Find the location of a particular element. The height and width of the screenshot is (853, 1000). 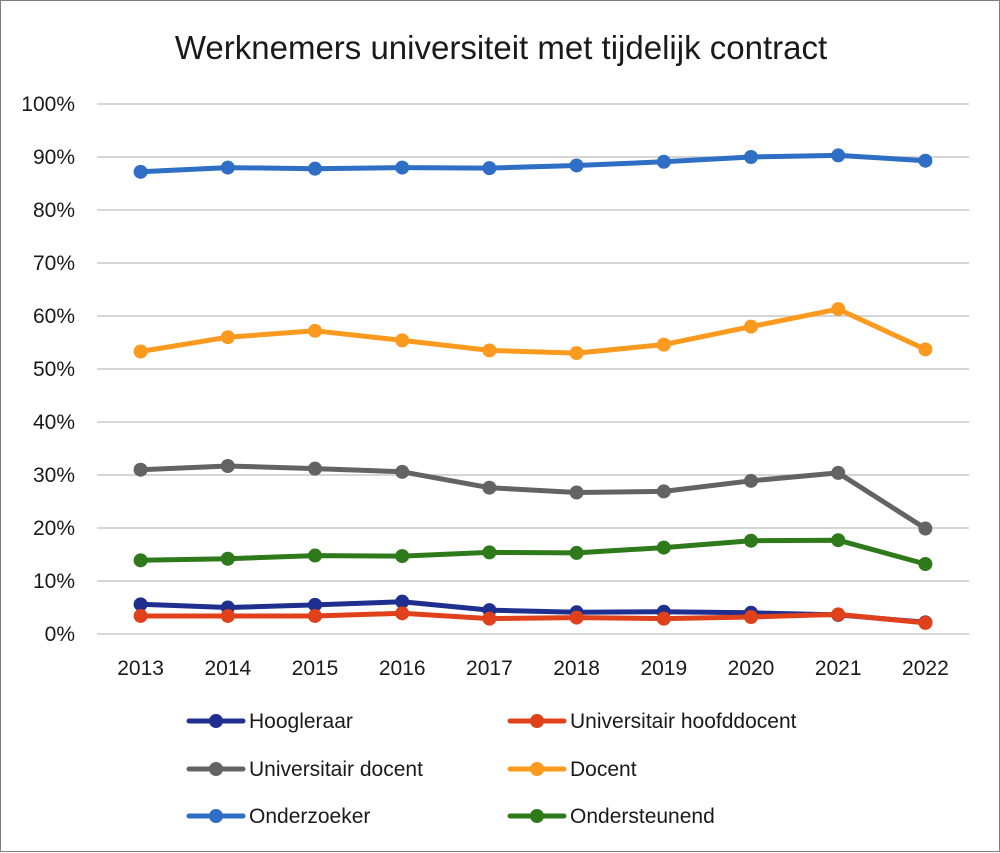

data-point-docent-2015 is located at coordinates (315, 330).